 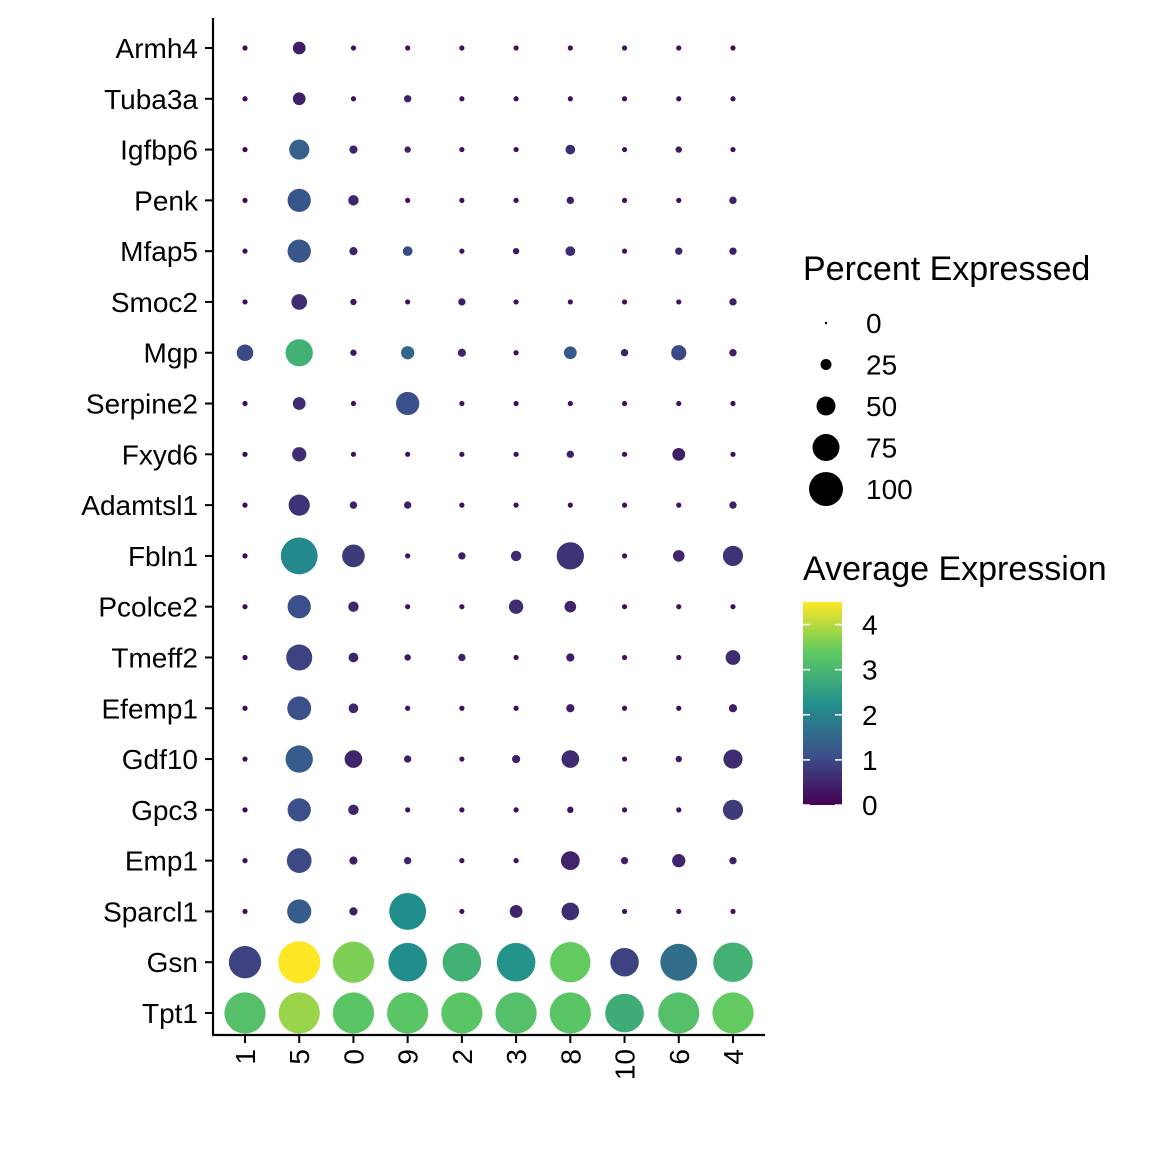 What do you see at coordinates (245, 1057) in the screenshot?
I see `x-tick-label: 1` at bounding box center [245, 1057].